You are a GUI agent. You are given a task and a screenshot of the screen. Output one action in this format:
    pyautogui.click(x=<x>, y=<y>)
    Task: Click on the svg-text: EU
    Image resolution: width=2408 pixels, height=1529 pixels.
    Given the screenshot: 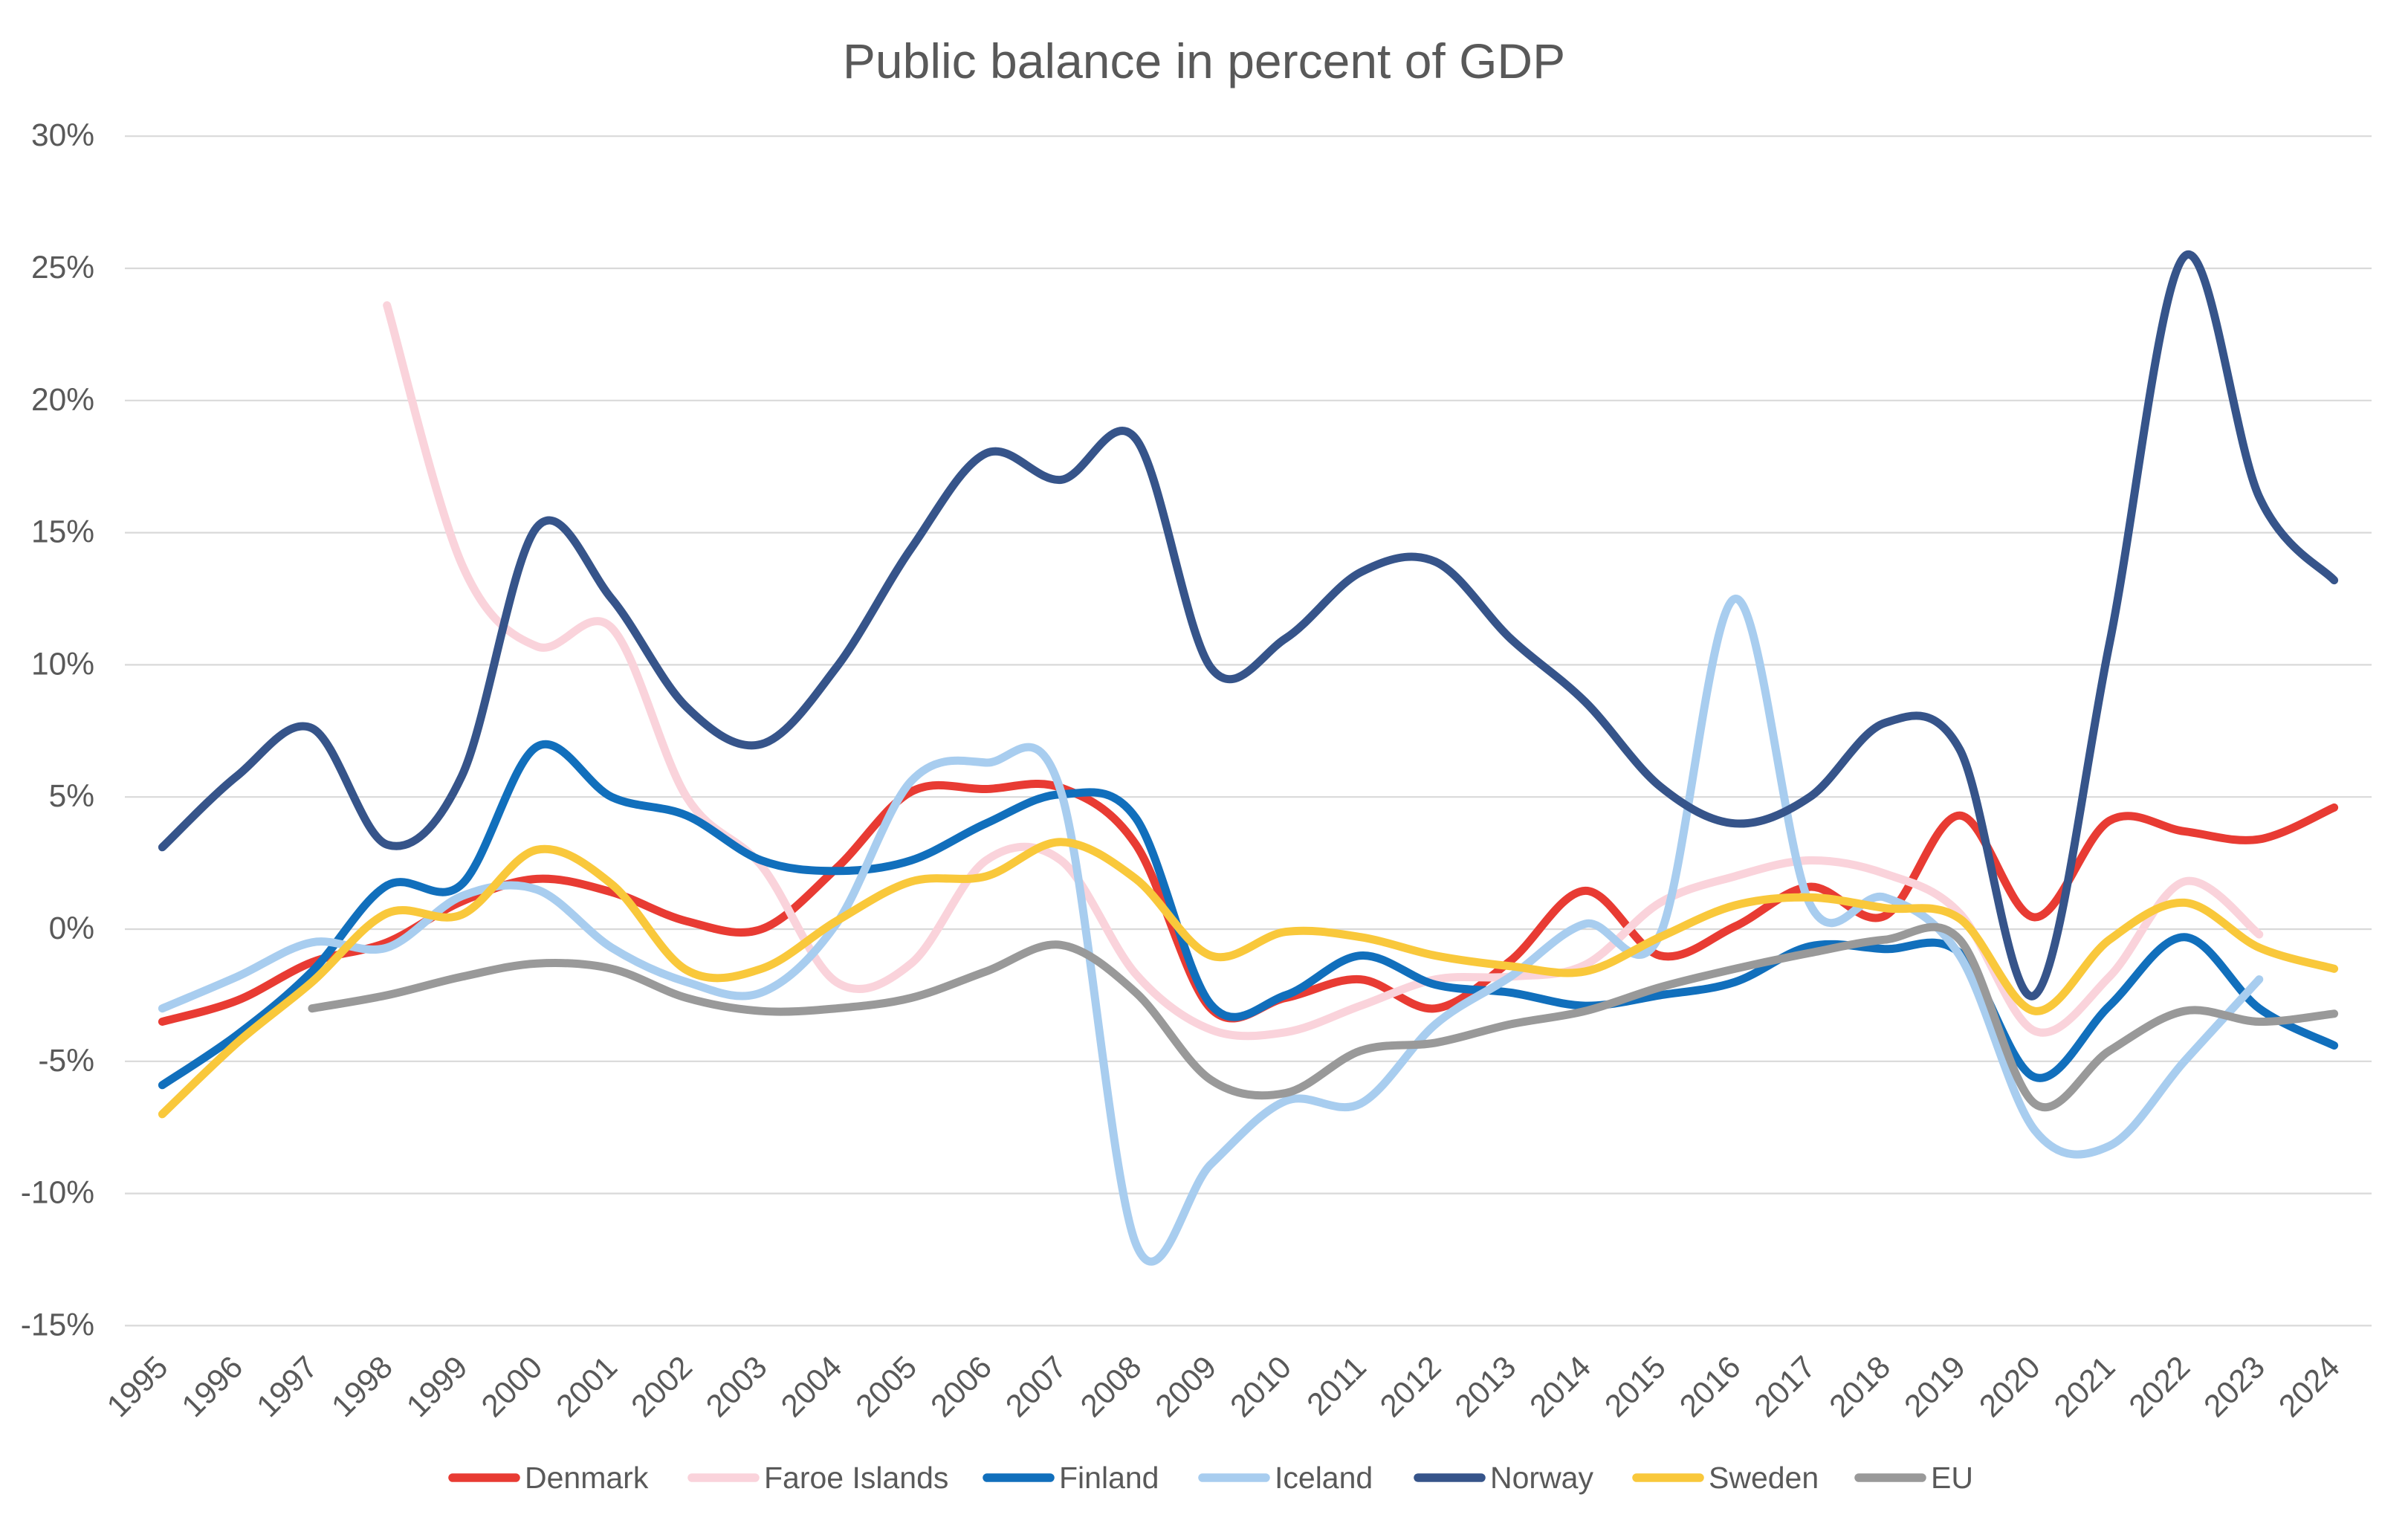 What is the action you would take?
    pyautogui.click(x=1952, y=1478)
    